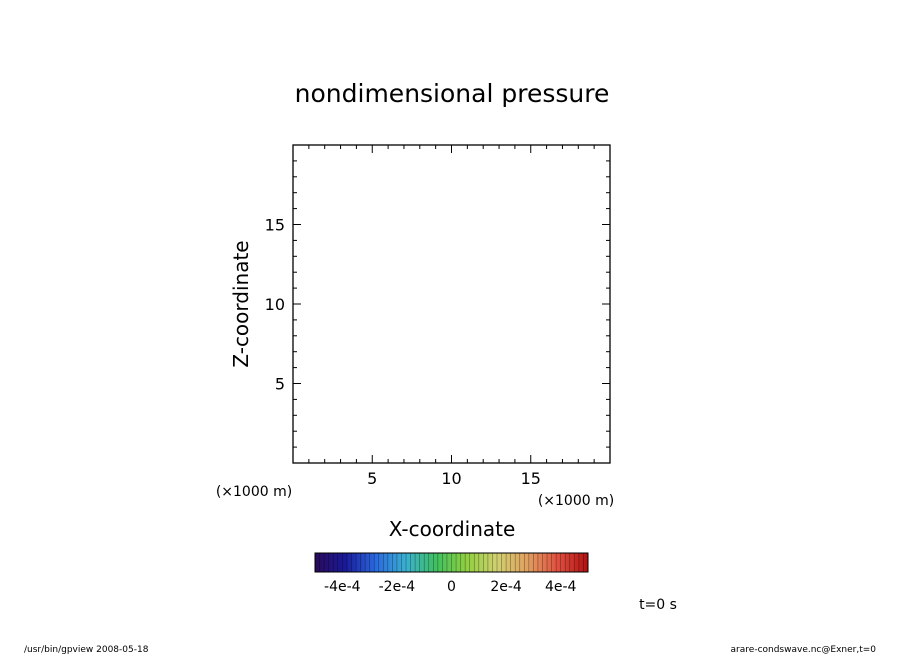  I want to click on x-axis-label: X-coordinate, so click(452, 529).